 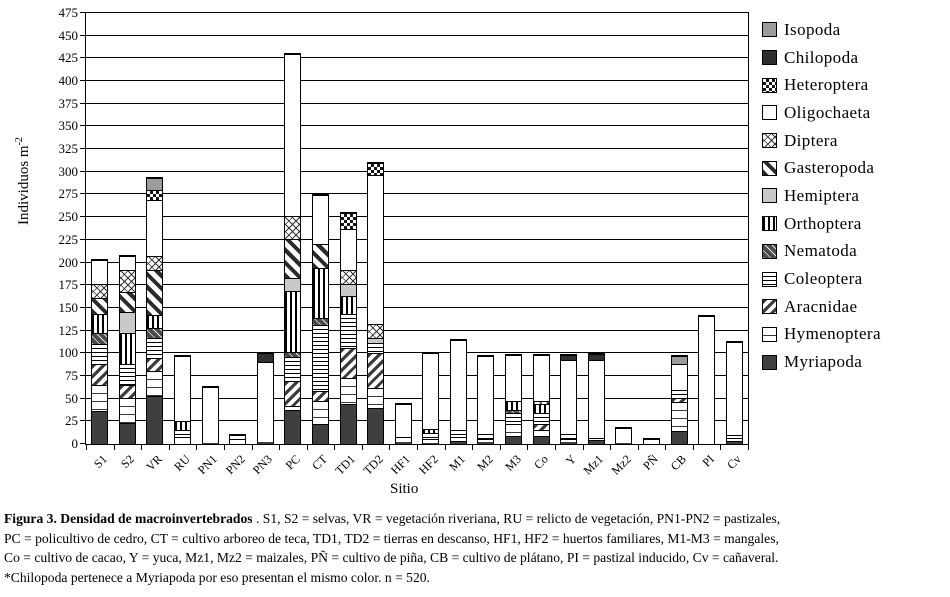 What do you see at coordinates (812, 29) in the screenshot?
I see `legend-label: Isopoda` at bounding box center [812, 29].